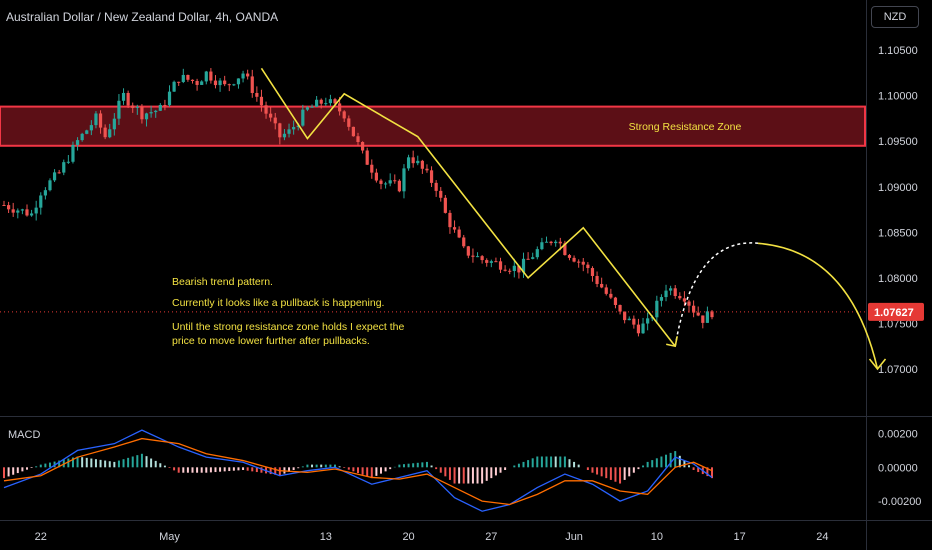 The height and width of the screenshot is (550, 932). What do you see at coordinates (898, 279) in the screenshot?
I see `price-tick-label: 1.08000` at bounding box center [898, 279].